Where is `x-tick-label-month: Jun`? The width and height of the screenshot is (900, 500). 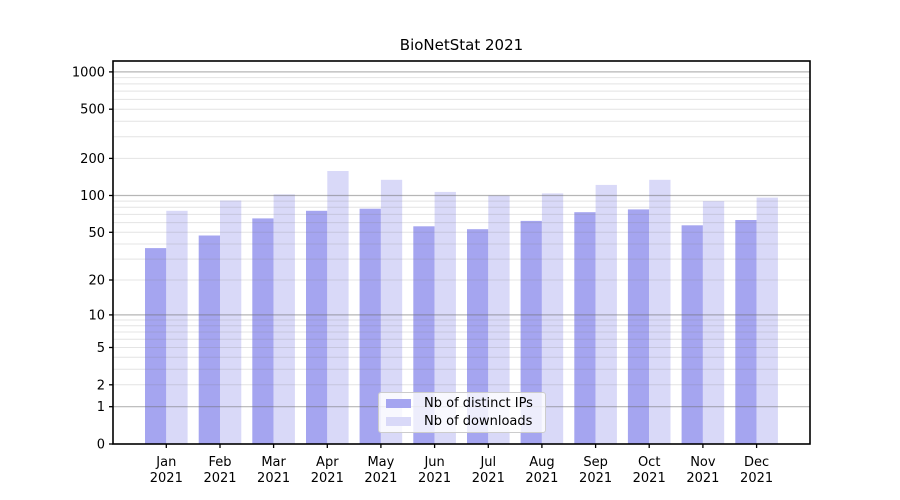
x-tick-label-month: Jun is located at coordinates (433, 462).